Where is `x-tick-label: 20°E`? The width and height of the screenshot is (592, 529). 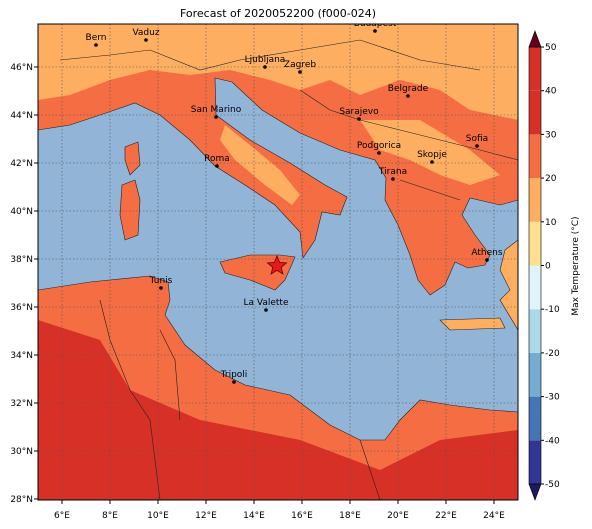 x-tick-label: 20°E is located at coordinates (398, 516).